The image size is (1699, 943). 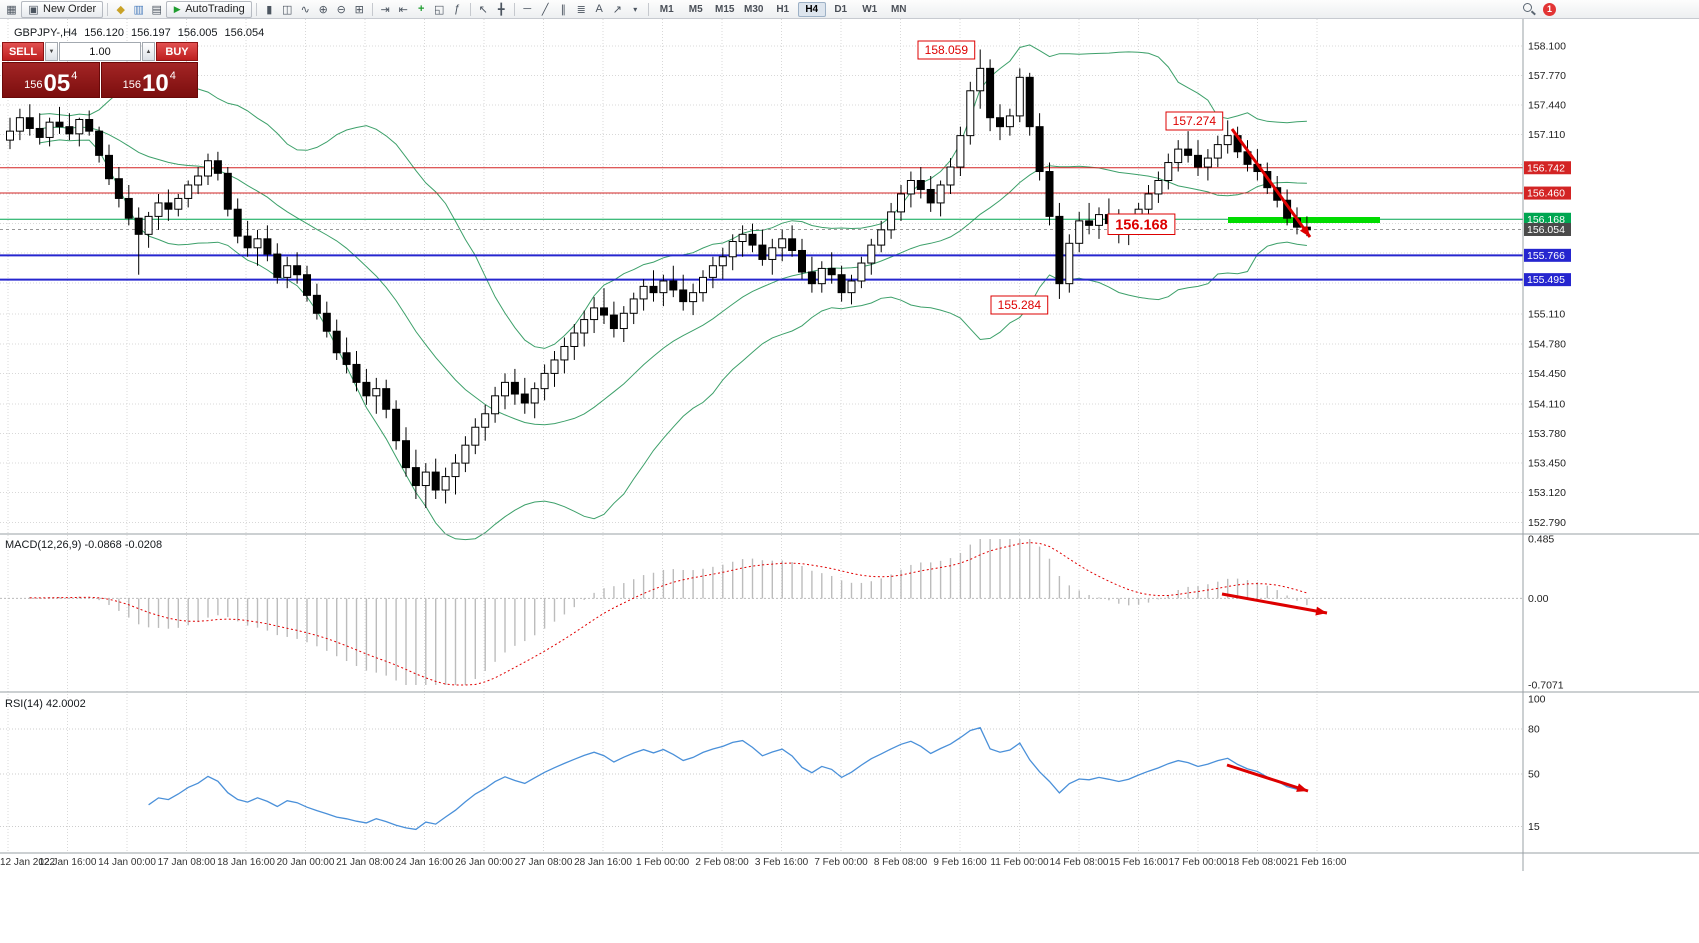 I want to click on sell-button: SELL, so click(x=23, y=51).